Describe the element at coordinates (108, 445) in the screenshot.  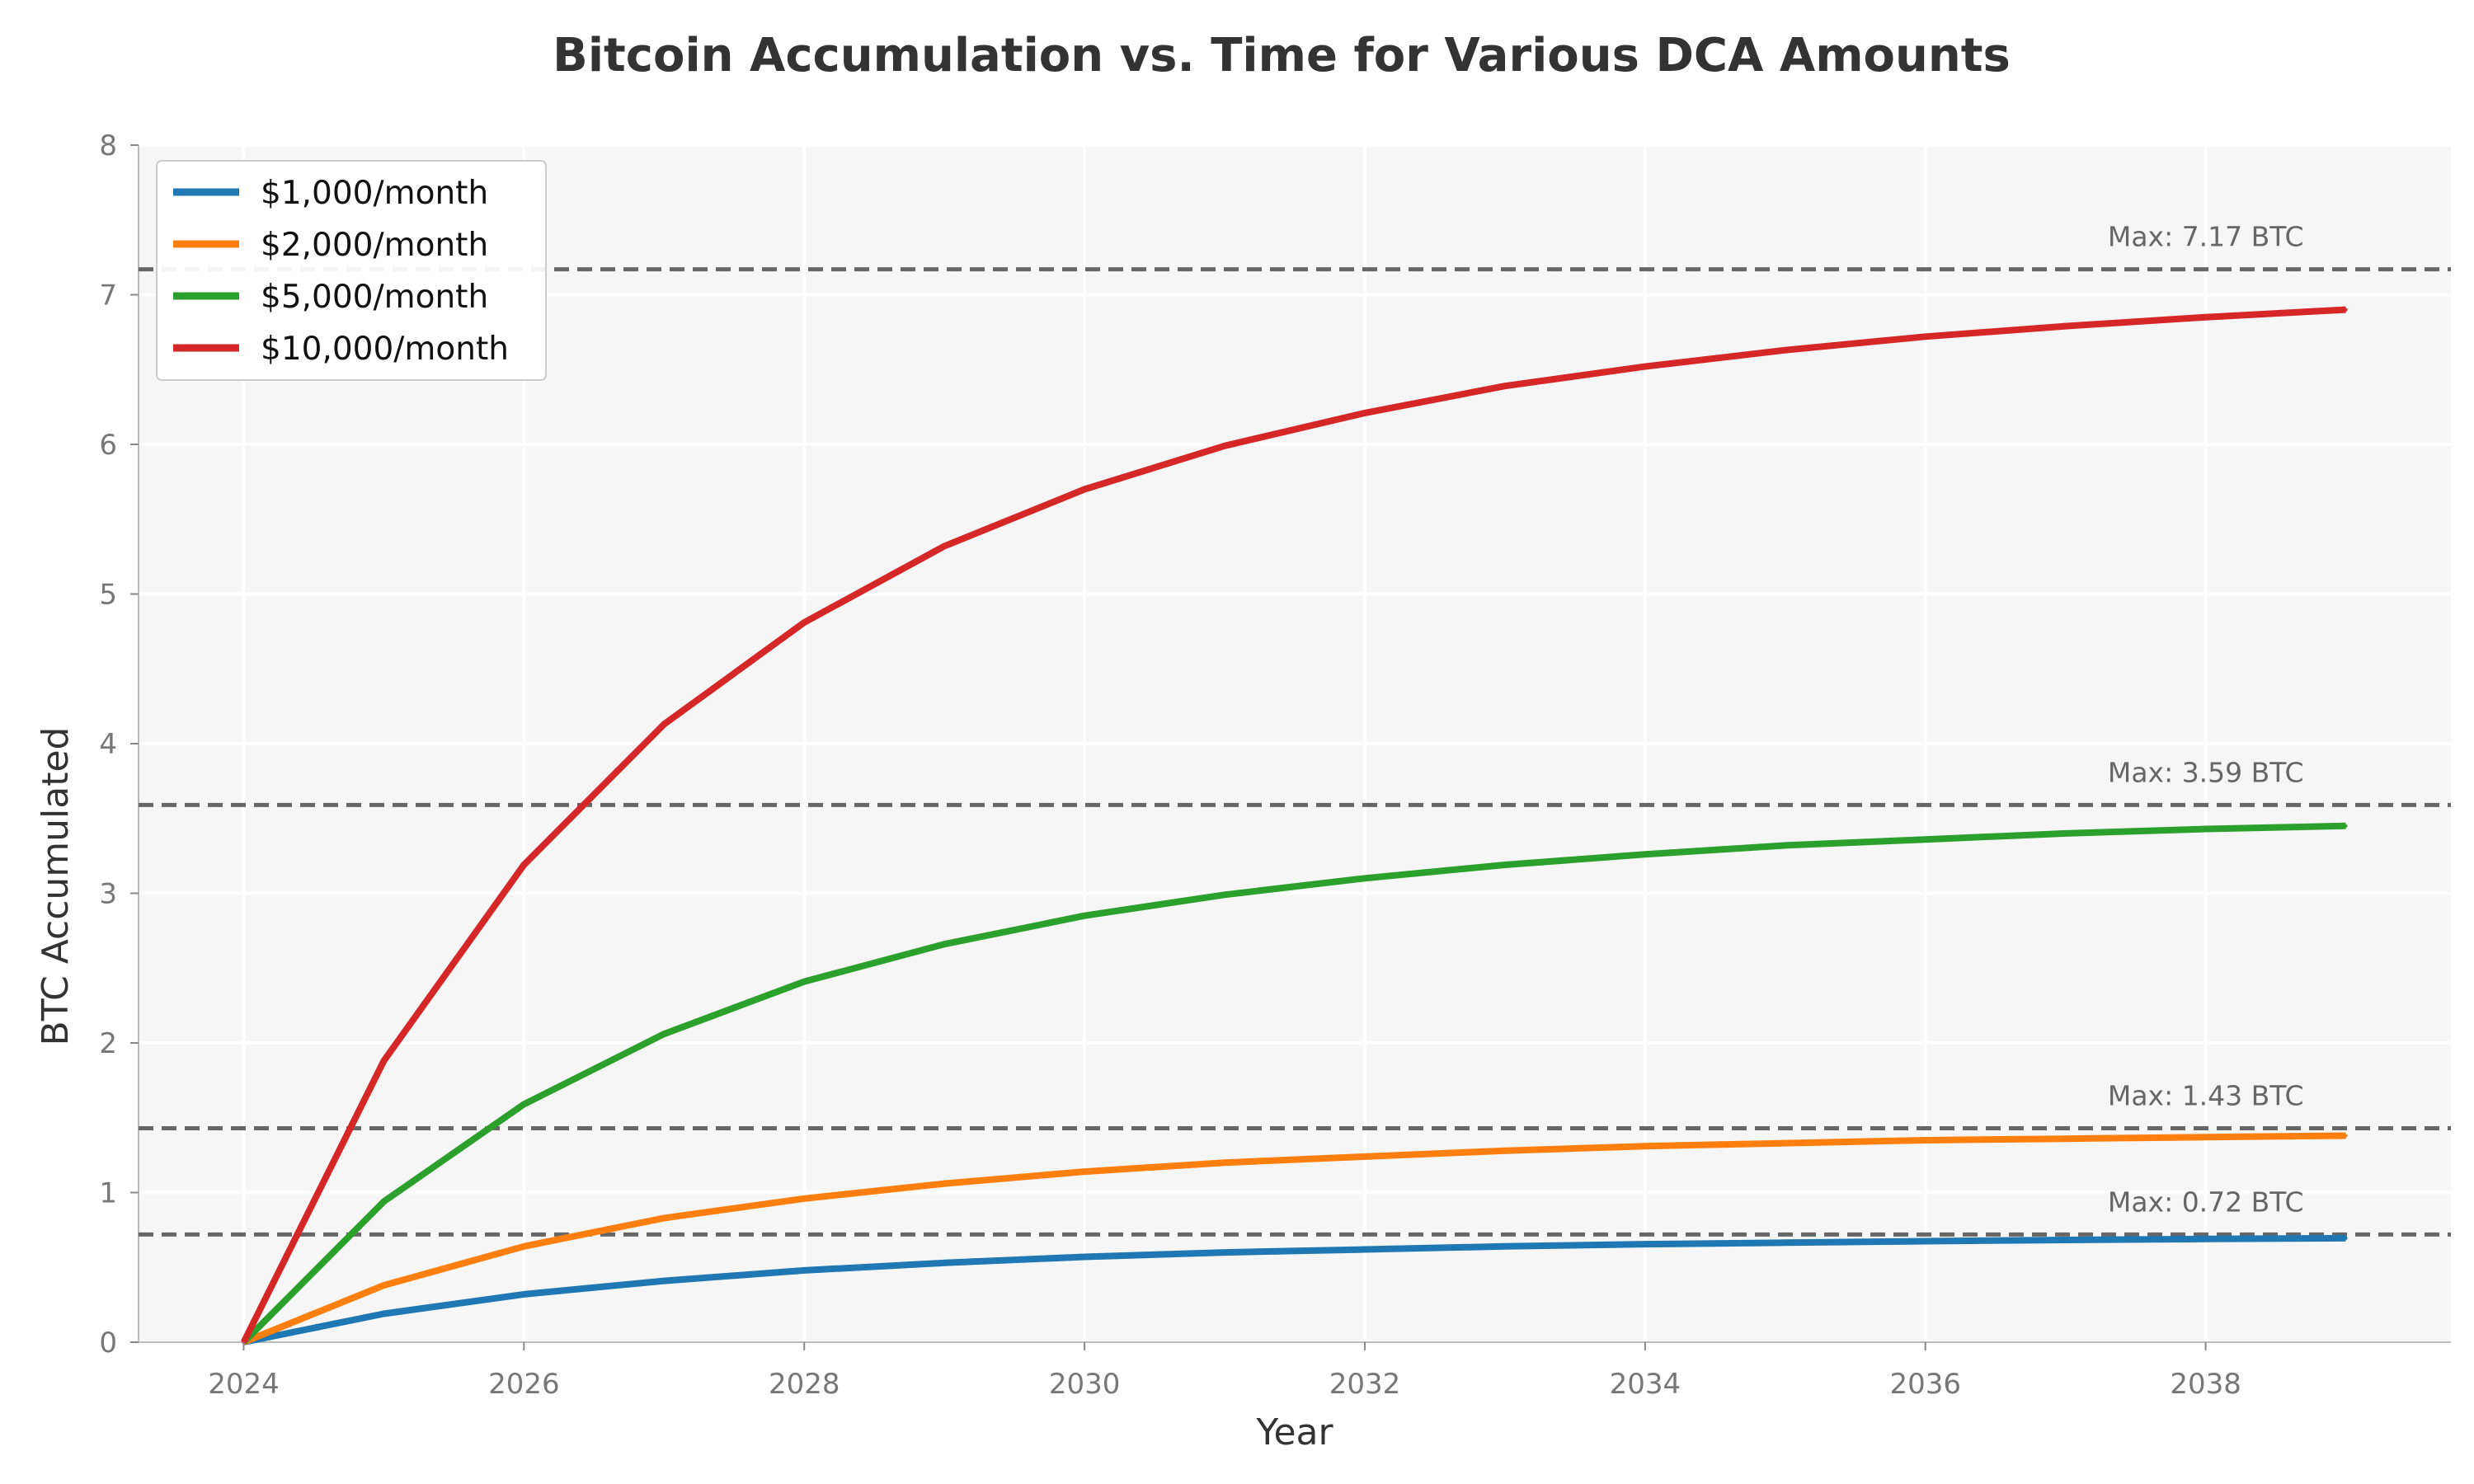
I see `y-tick-label: 6` at that location.